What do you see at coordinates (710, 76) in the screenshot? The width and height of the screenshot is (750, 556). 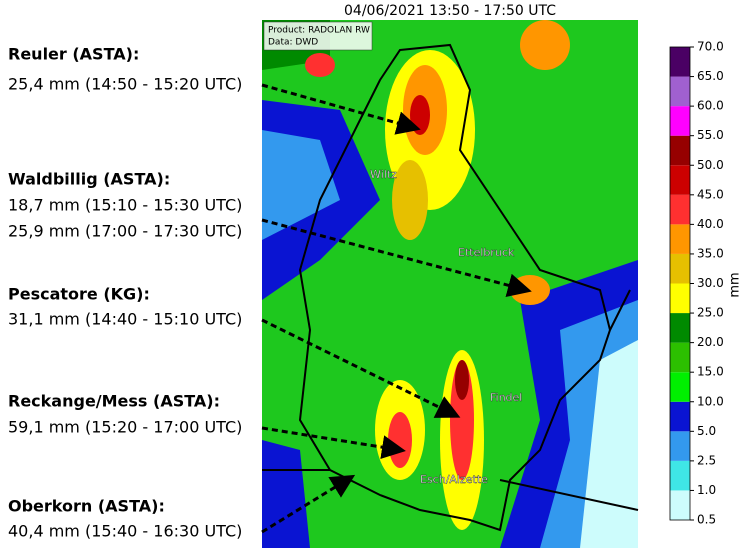 I see `colorbar-tick-label: 65.0` at bounding box center [710, 76].